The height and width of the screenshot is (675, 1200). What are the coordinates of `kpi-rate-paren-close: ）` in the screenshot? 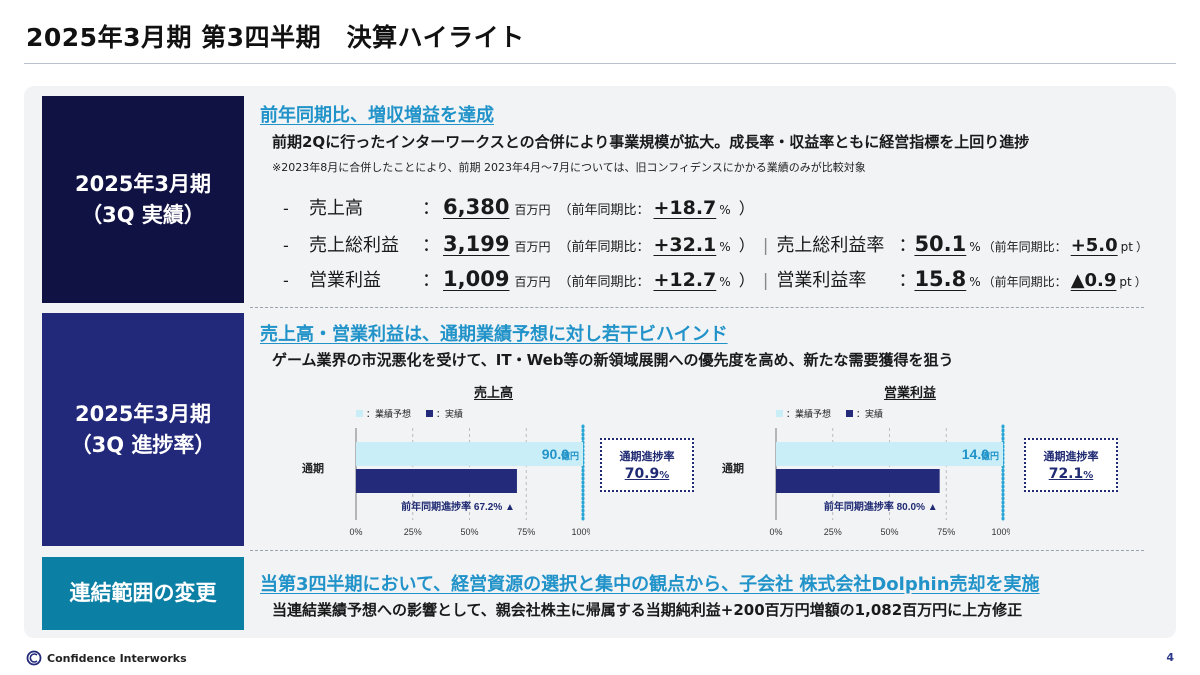 It's located at (1140, 282).